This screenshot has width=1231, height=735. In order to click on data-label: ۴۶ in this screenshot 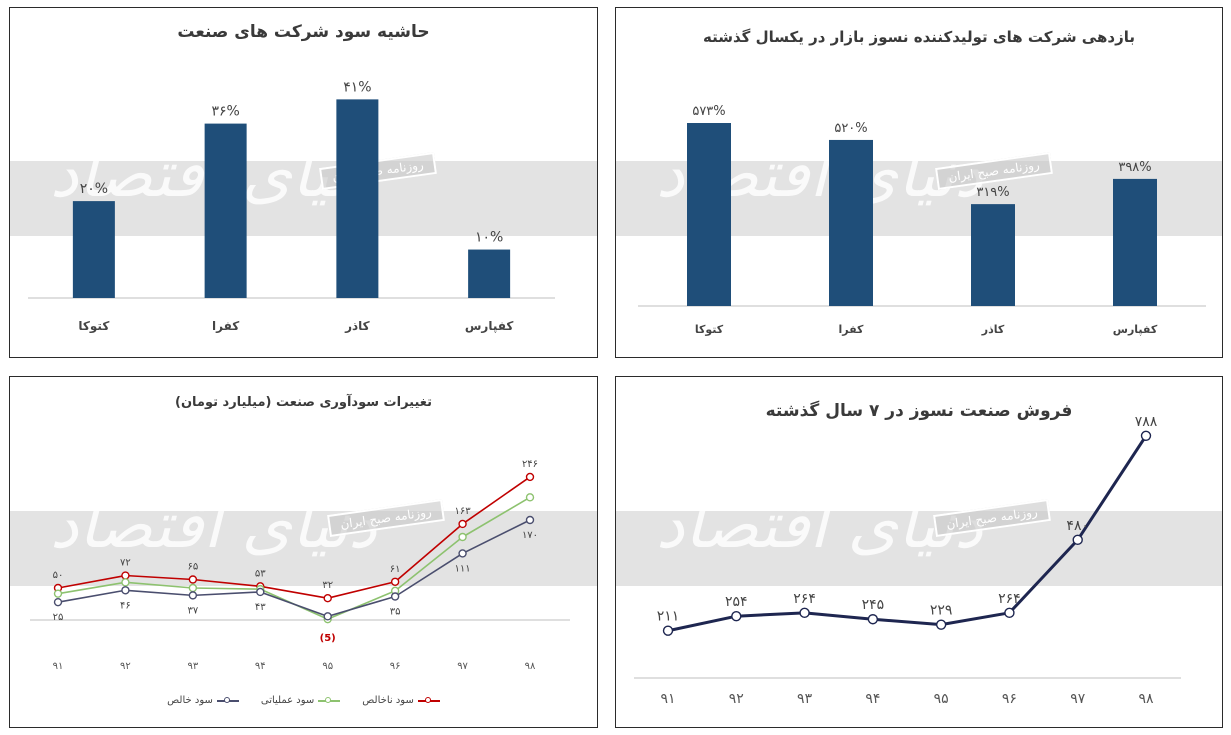, I will do `click(125, 605)`.